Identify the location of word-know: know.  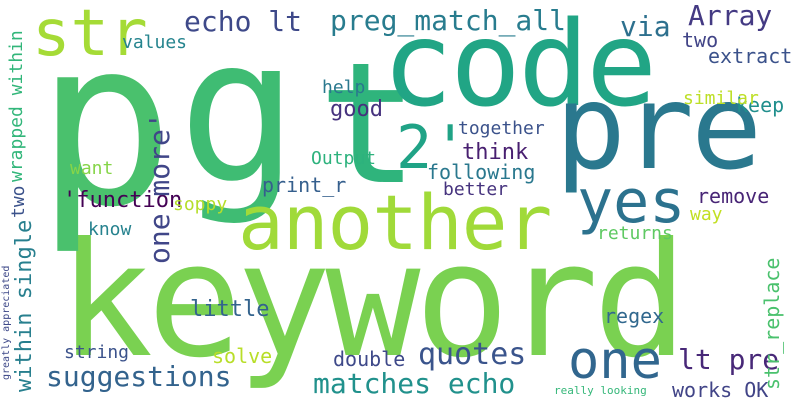
(110, 229).